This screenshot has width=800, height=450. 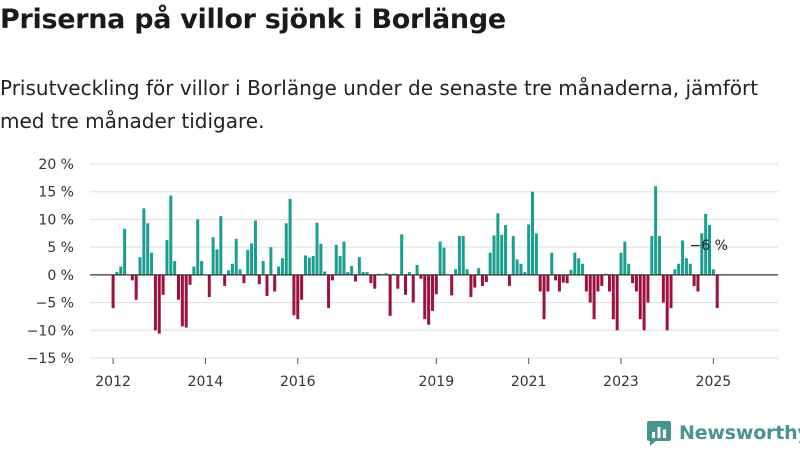 What do you see at coordinates (621, 382) in the screenshot?
I see `x-tick-label: 2023` at bounding box center [621, 382].